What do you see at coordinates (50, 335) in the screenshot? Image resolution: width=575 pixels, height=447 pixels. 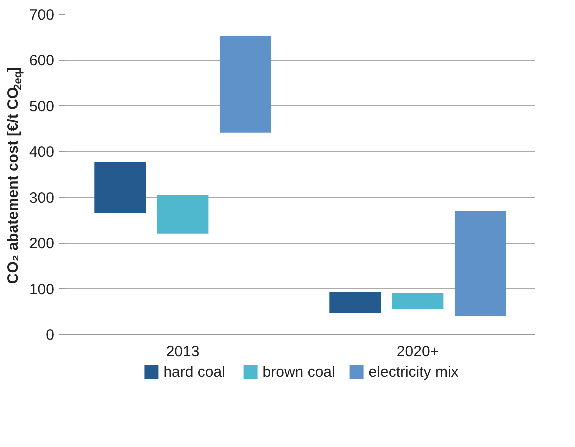 I see `y-tick-label: 0` at bounding box center [50, 335].